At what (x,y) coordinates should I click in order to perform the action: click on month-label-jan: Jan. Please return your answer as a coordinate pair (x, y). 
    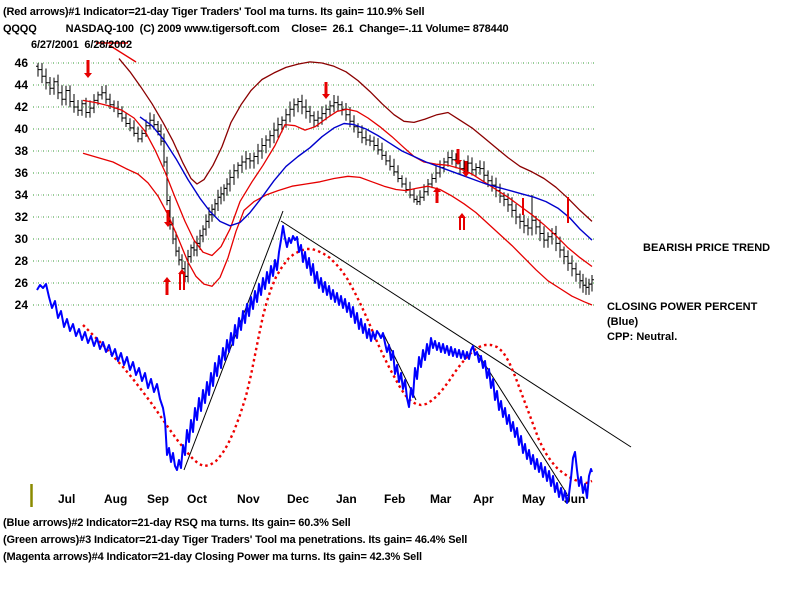
    Looking at the image, I should click on (346, 499).